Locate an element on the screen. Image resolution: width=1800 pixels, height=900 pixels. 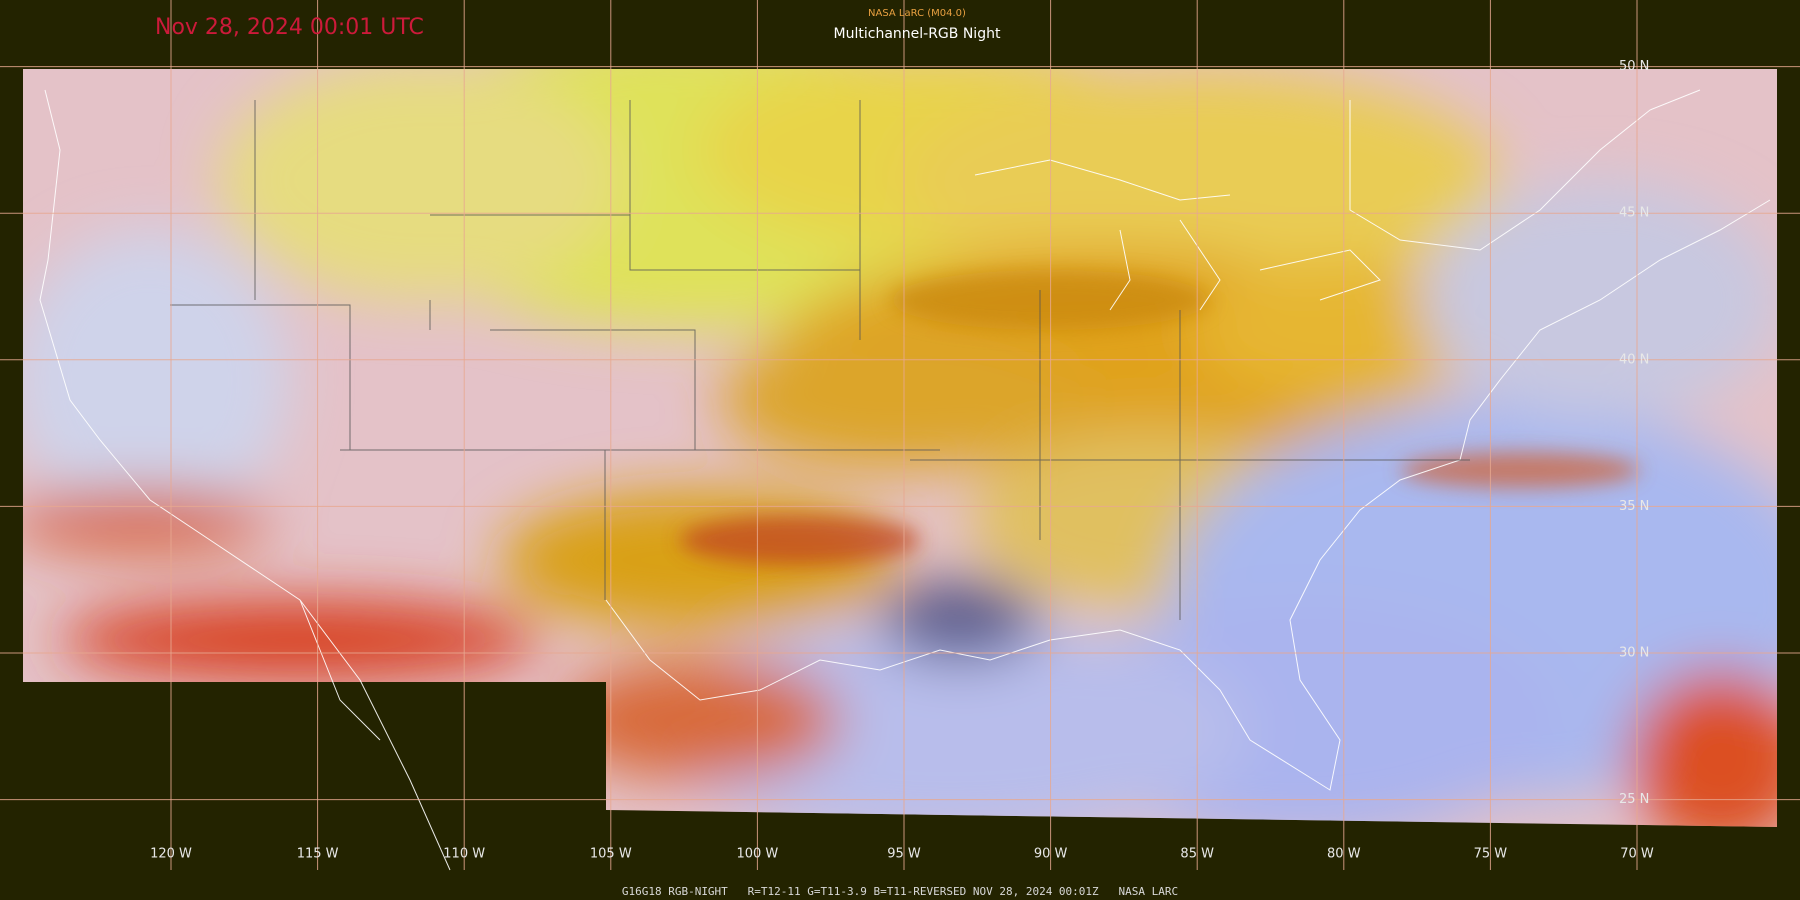
product-title: Multichannel-RGB Night is located at coordinates (917, 34).